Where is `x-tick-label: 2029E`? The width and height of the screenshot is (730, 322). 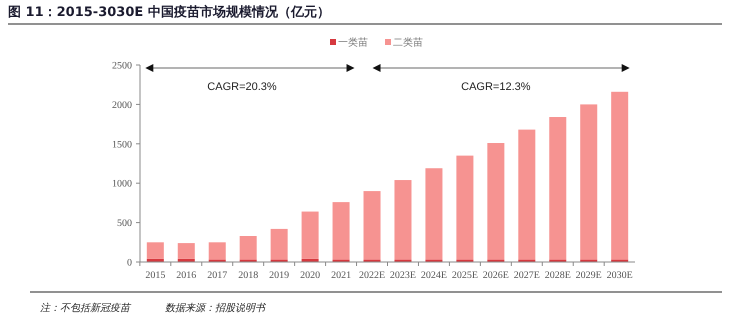 x-tick-label: 2029E is located at coordinates (589, 275).